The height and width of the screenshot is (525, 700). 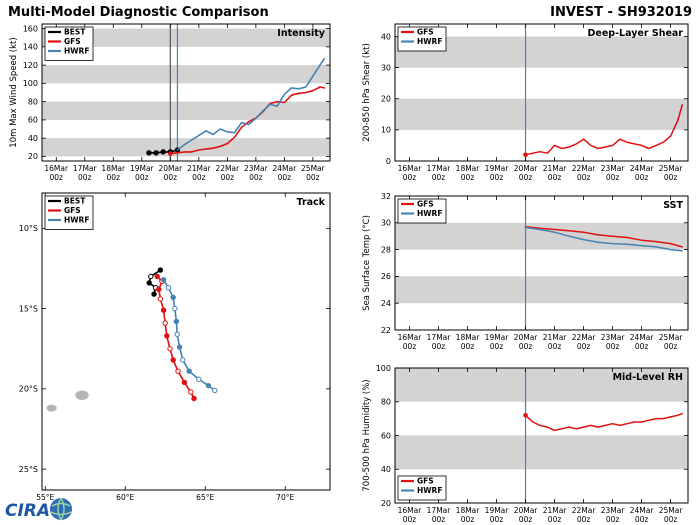 I want to click on svg-text: Track, so click(x=311, y=202).